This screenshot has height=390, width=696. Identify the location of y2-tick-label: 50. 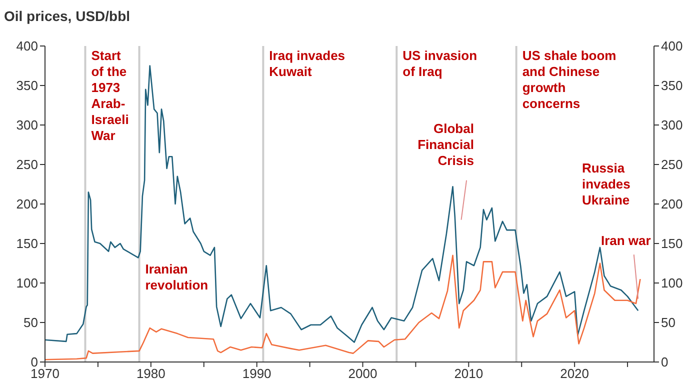
(668, 322).